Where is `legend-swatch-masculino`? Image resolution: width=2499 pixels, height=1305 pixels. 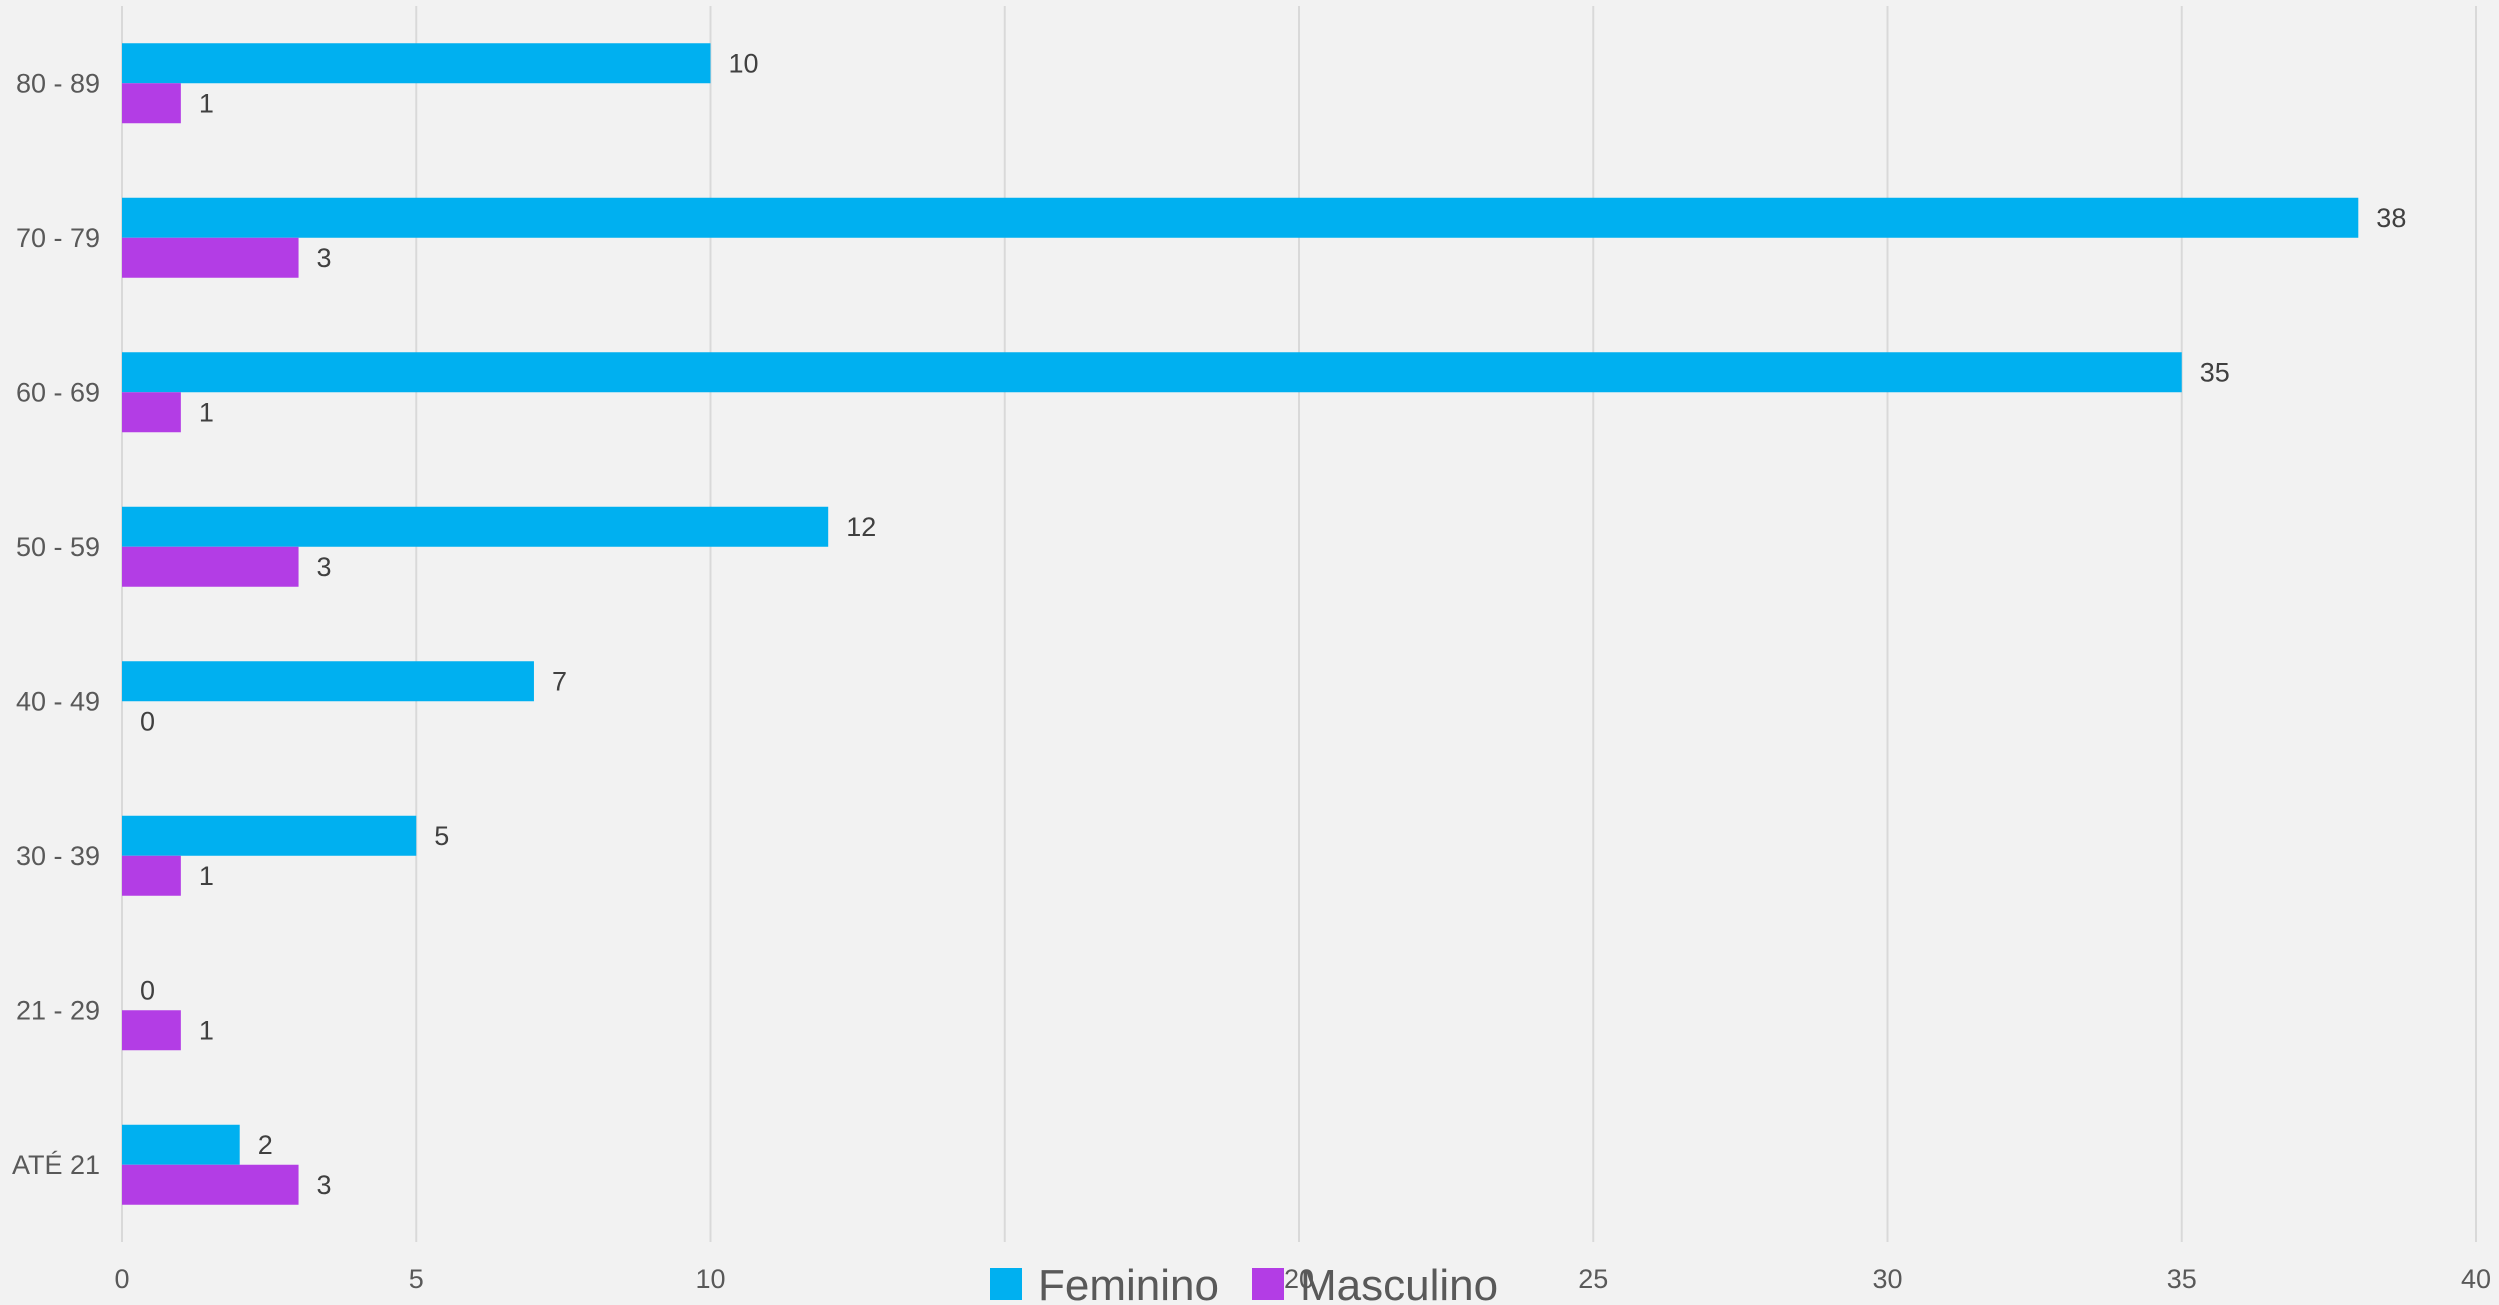 legend-swatch-masculino is located at coordinates (1268, 1284).